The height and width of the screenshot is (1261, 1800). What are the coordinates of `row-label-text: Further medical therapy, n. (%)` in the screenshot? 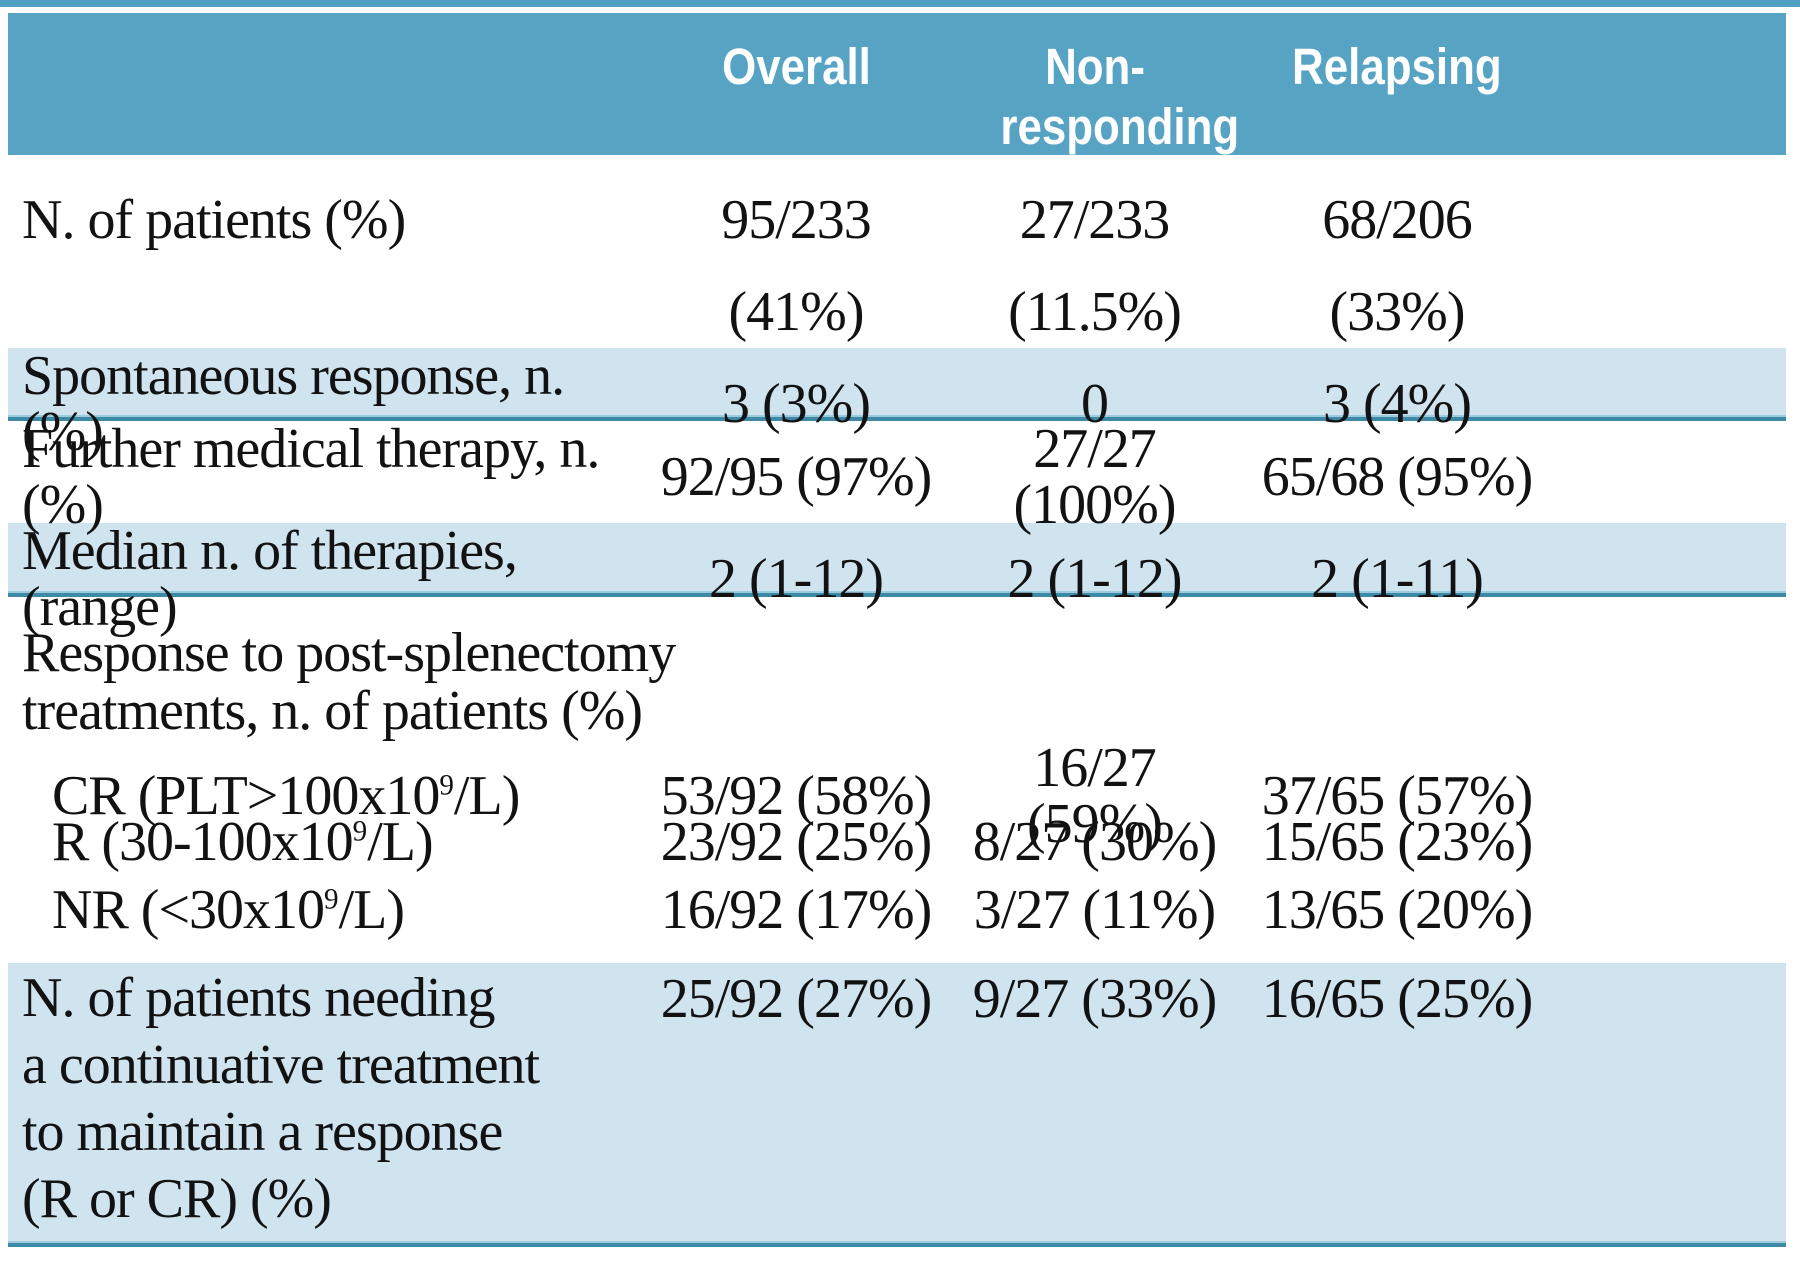 It's located at (311, 477).